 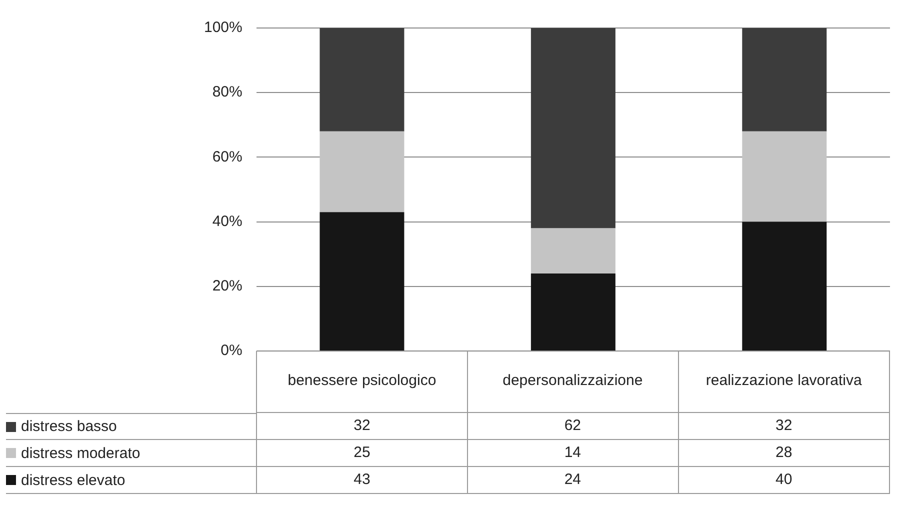 I want to click on legend-label: distress basso, so click(x=131, y=426).